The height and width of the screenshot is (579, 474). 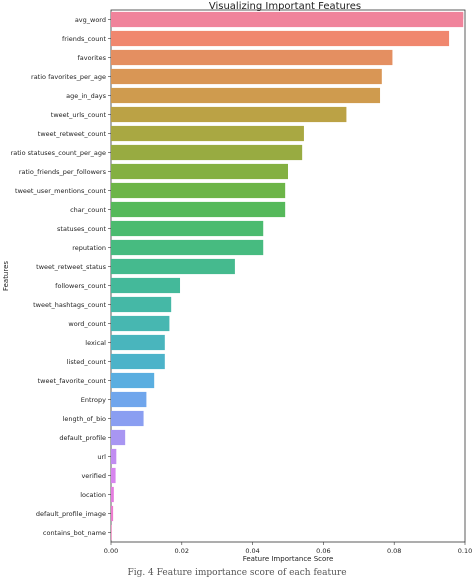 What do you see at coordinates (285, 6) in the screenshot?
I see `chart-title: Visualizing Important Features` at bounding box center [285, 6].